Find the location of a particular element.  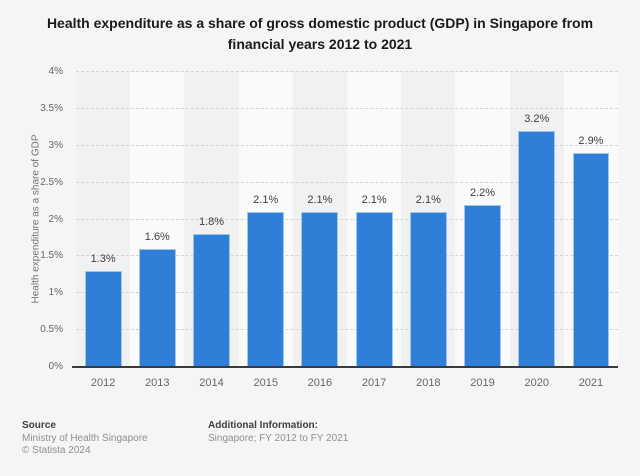

additional-info-value: Singapore; FY 2012 to FY 2021 is located at coordinates (278, 438).